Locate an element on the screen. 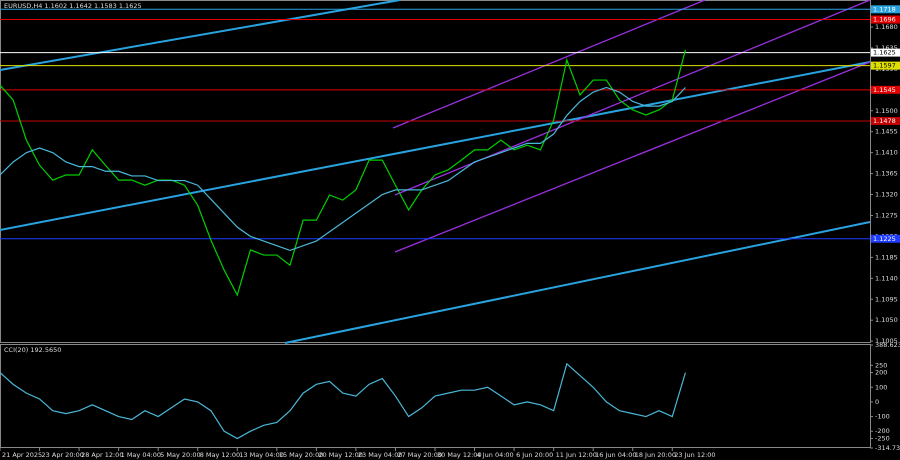 The height and width of the screenshot is (460, 900). level-label: 1.1545 is located at coordinates (884, 90).